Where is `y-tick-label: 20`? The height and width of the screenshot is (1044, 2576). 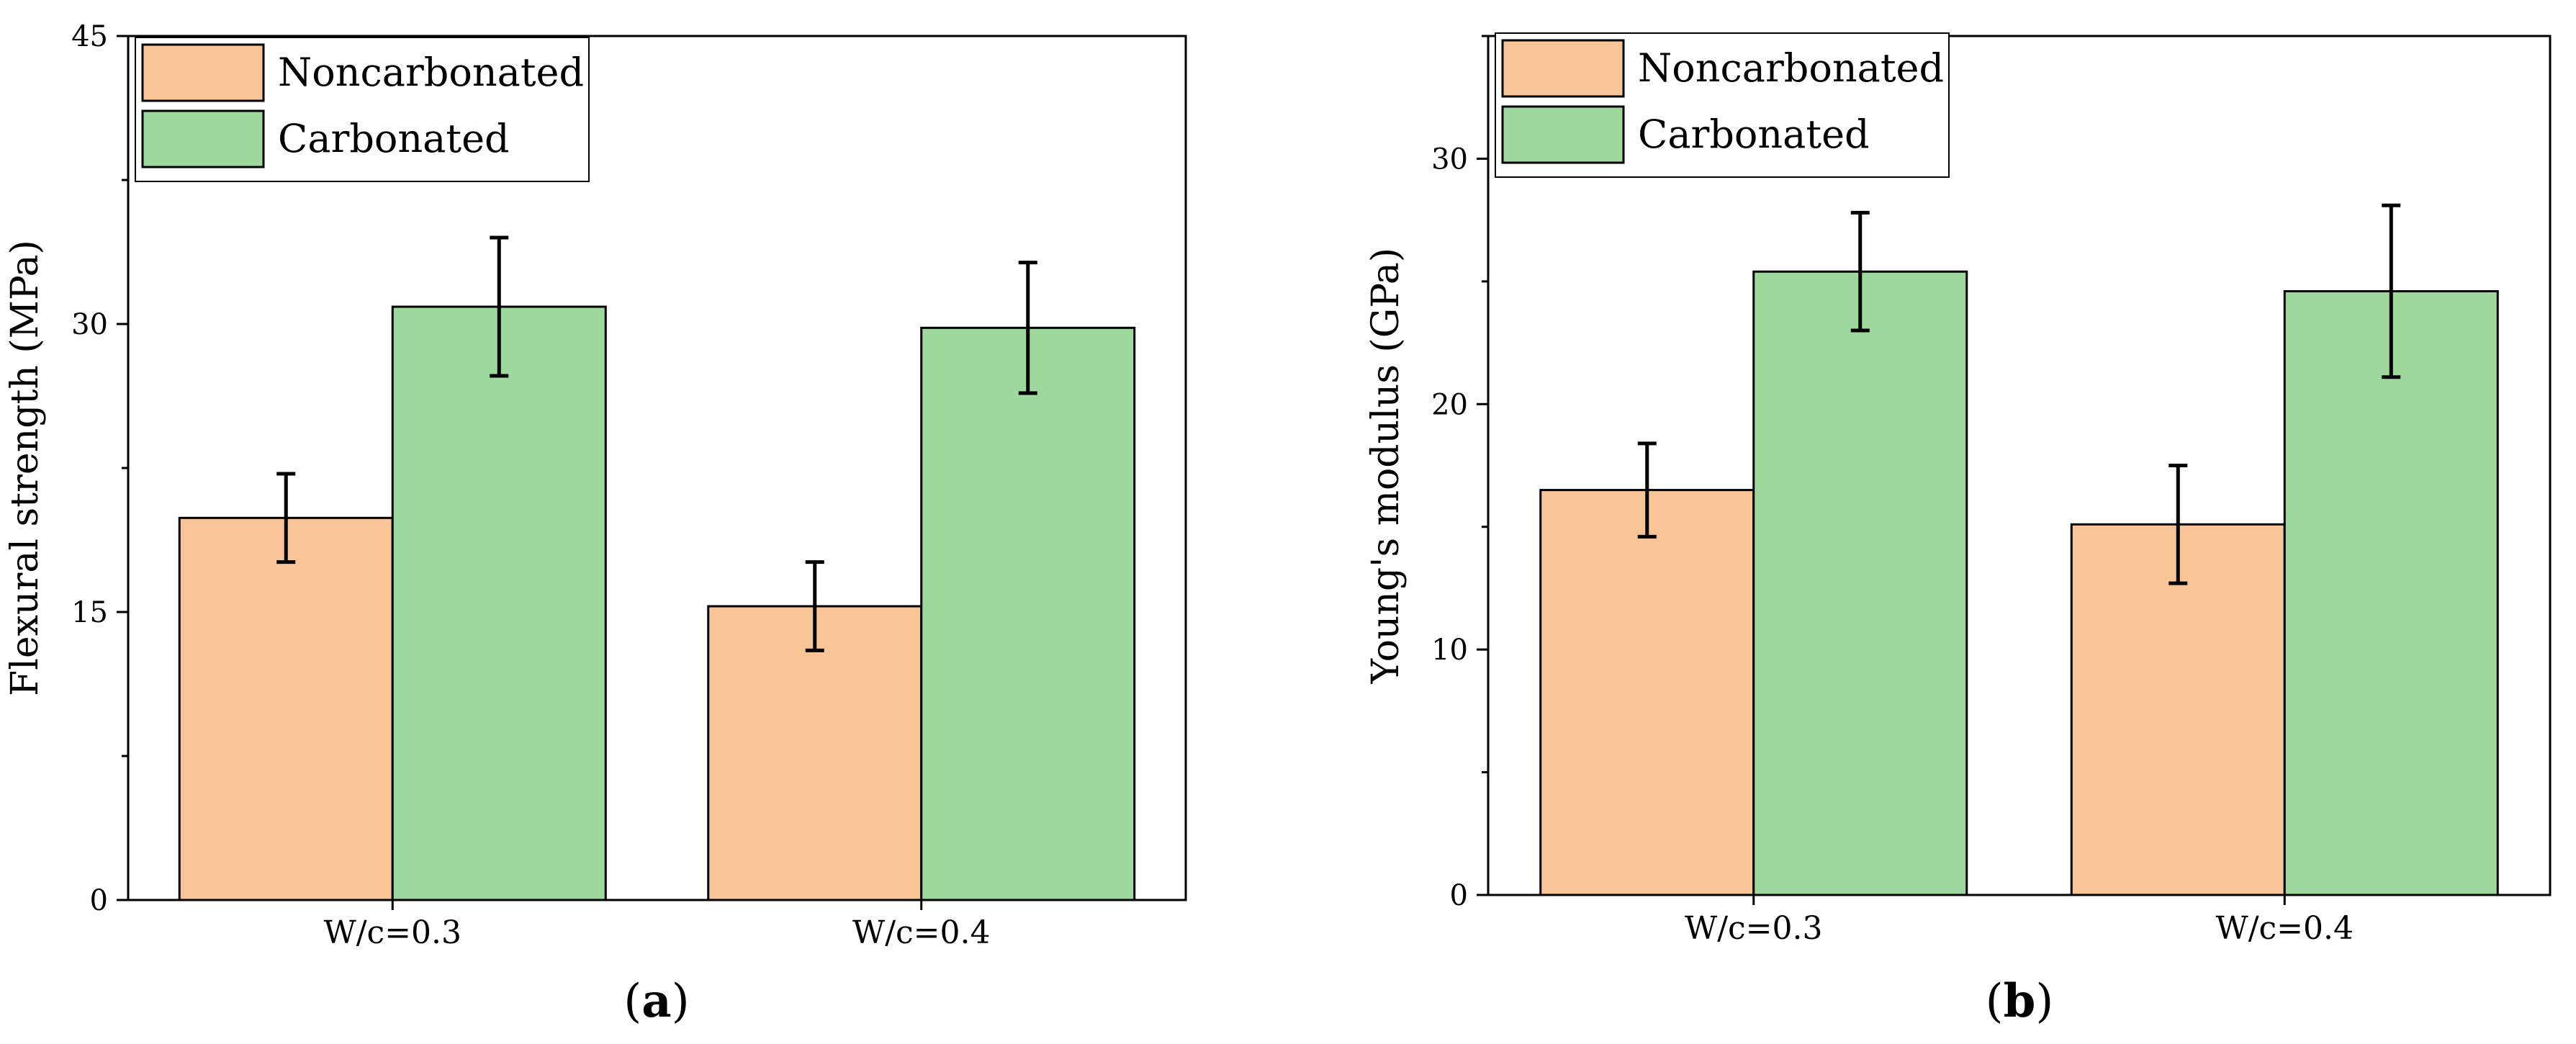
y-tick-label: 20 is located at coordinates (1449, 404).